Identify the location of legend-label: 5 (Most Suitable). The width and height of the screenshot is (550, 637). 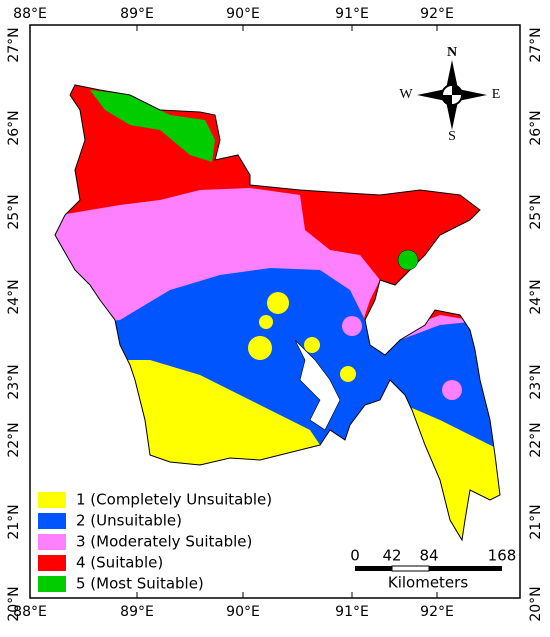
(140, 584).